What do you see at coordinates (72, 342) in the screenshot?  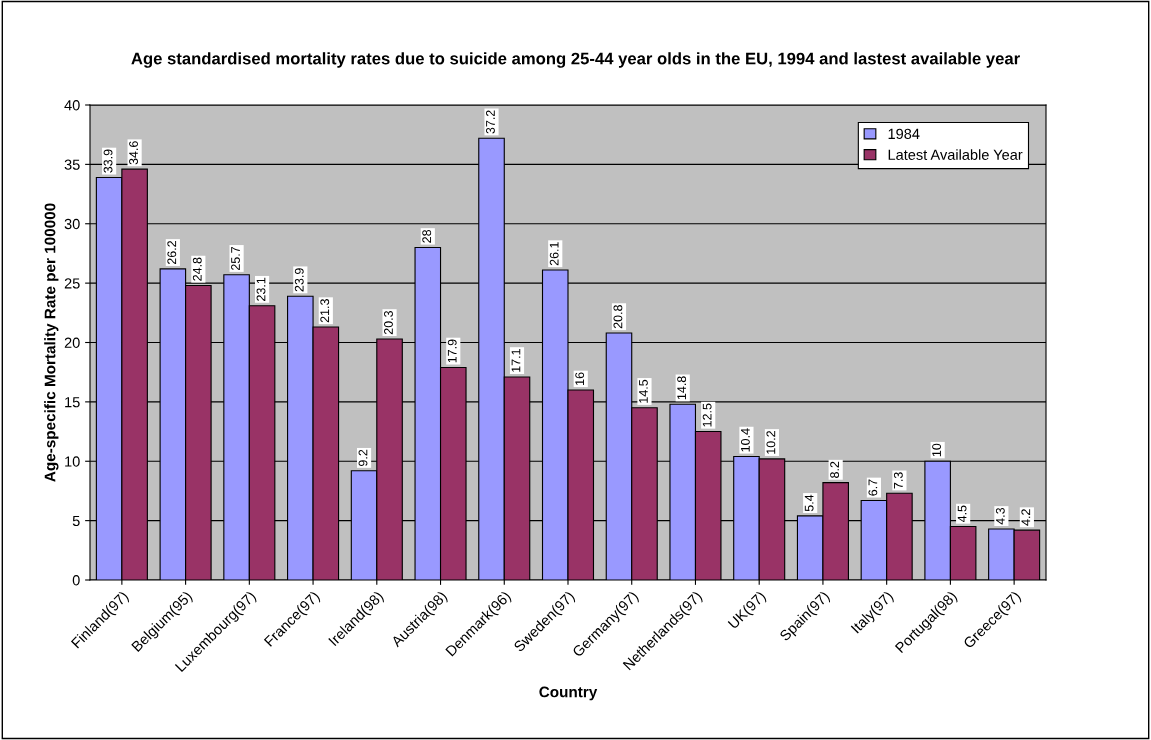 I see `y-tick-label: 20` at bounding box center [72, 342].